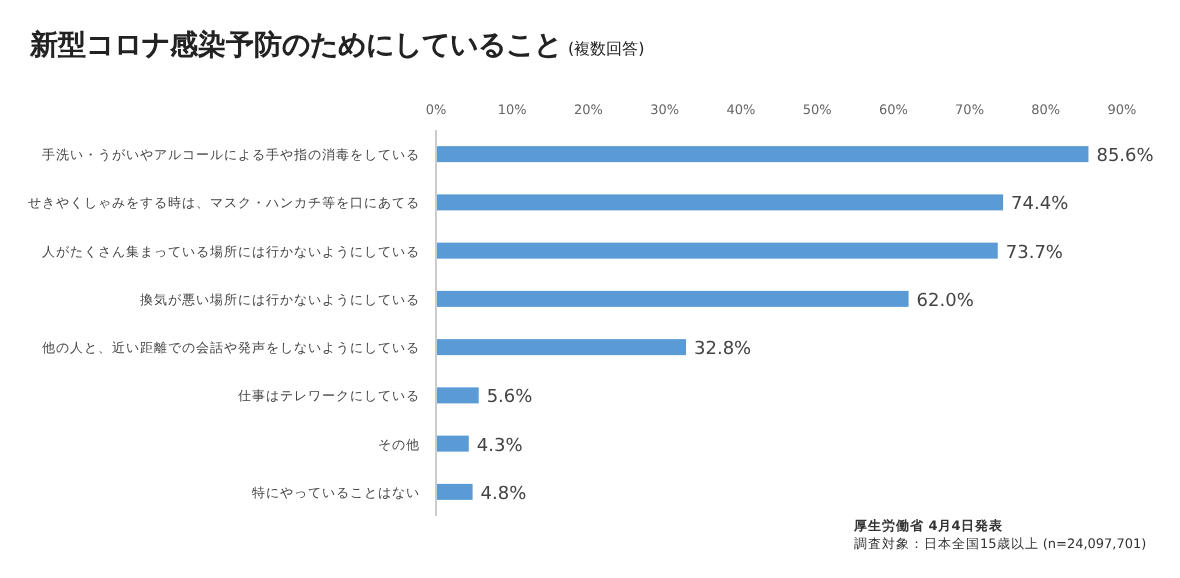  What do you see at coordinates (510, 398) in the screenshot?
I see `data-label: 5.6%` at bounding box center [510, 398].